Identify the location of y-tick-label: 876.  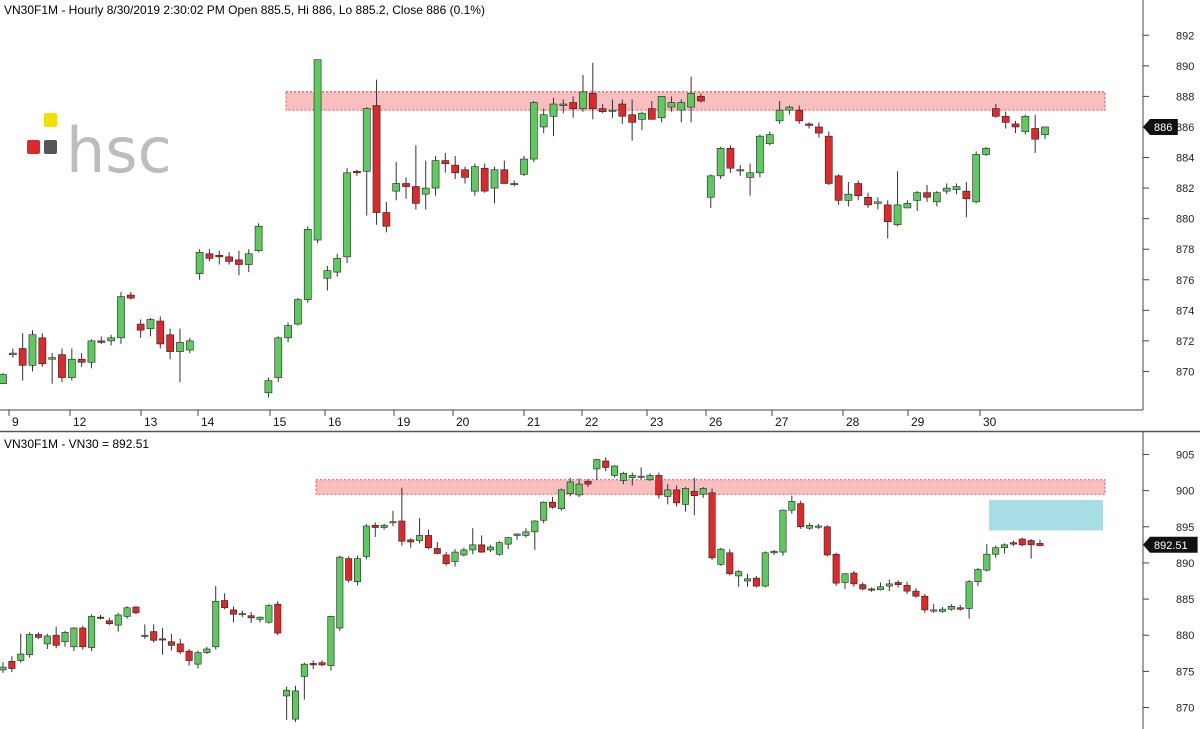
(1185, 281).